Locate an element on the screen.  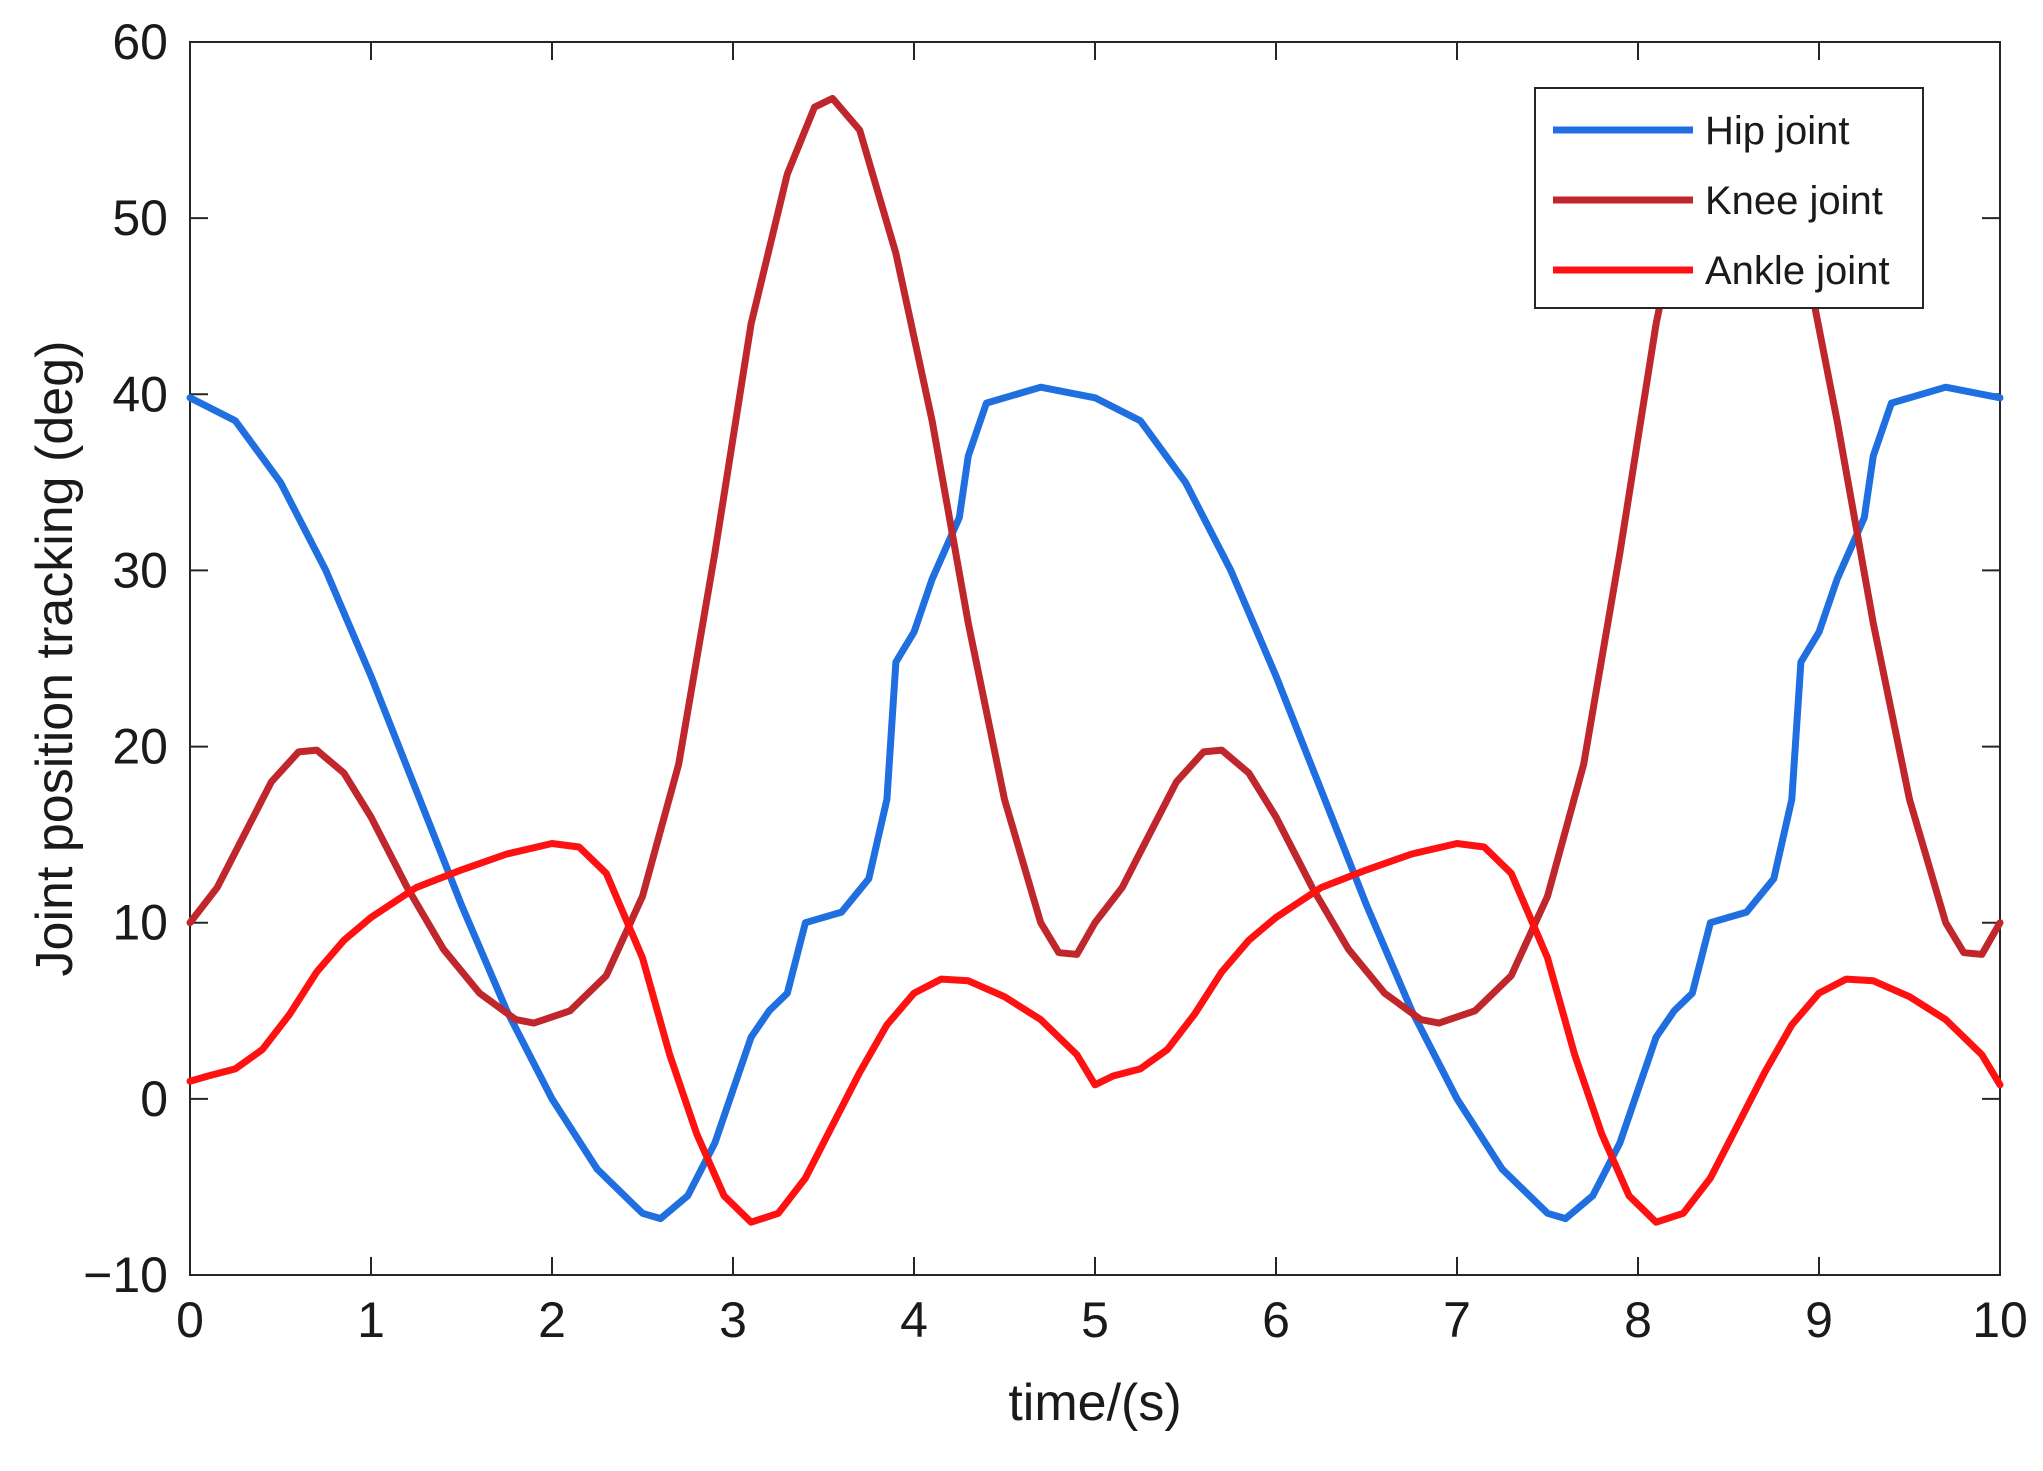
x-tick-label: 3 is located at coordinates (733, 1320).